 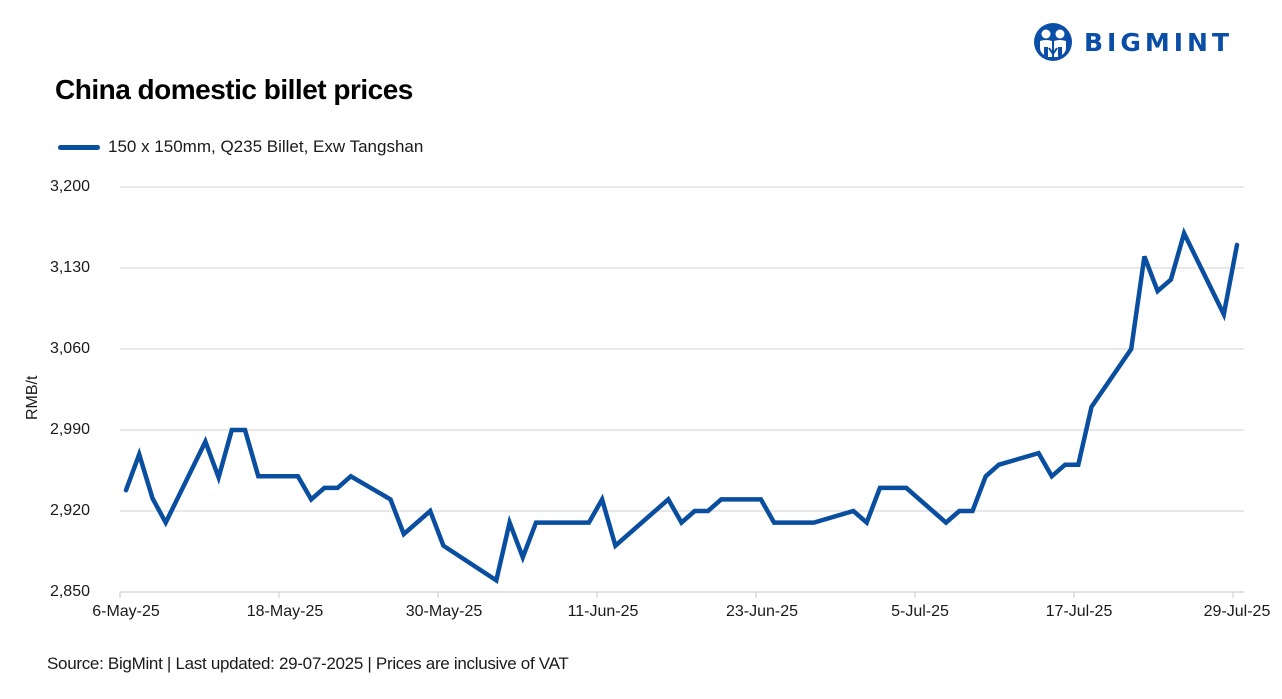 I want to click on legend-swatch, so click(x=79, y=147).